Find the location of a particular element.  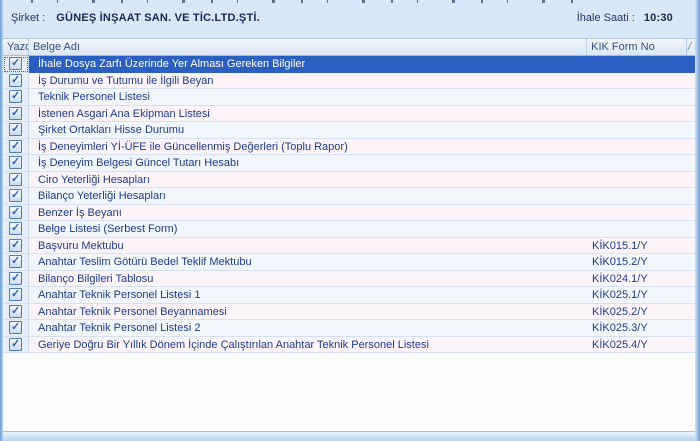

table-row: Bilanço Bilgileri Tablosu KİK024.1/Y is located at coordinates (349, 278).